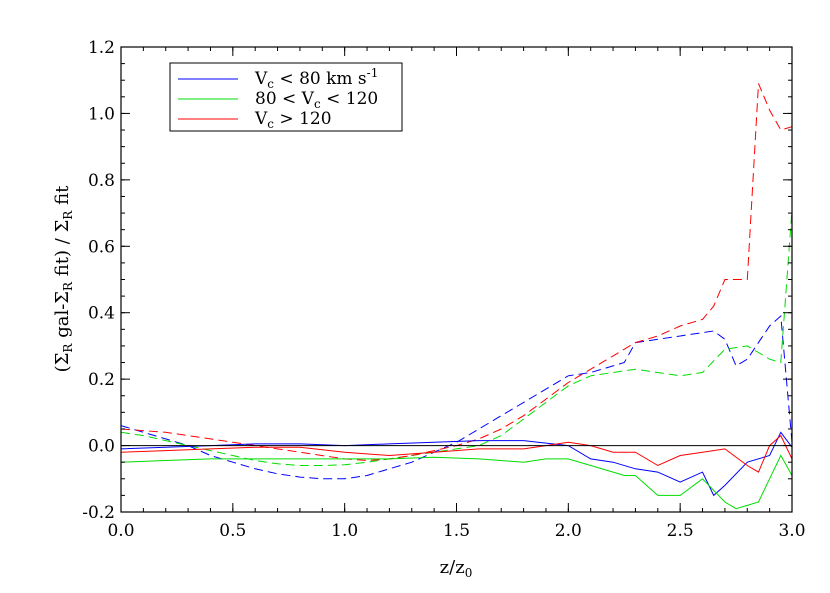 The width and height of the screenshot is (830, 593). I want to click on series-line-6-solid, so click(456, 453).